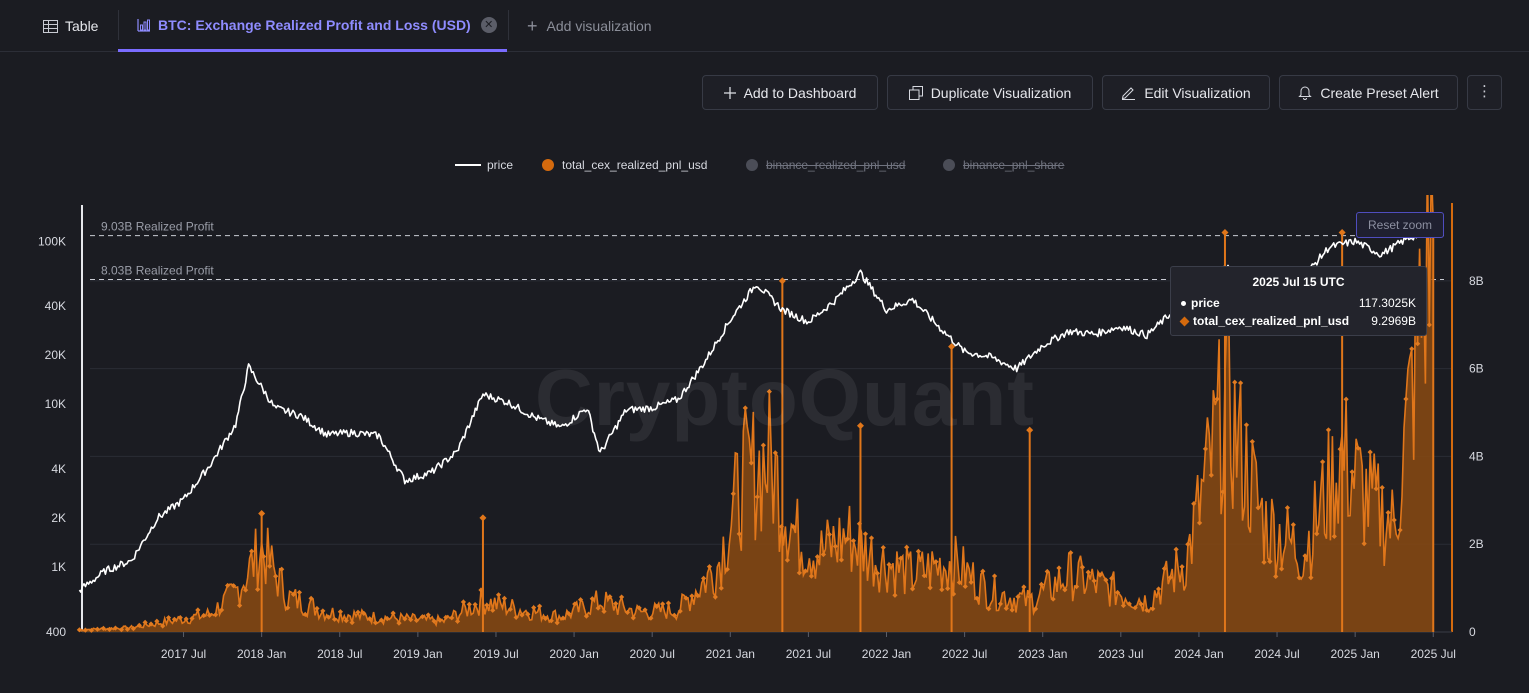 The image size is (1529, 693). Describe the element at coordinates (964, 654) in the screenshot. I see `x-tick-label: 2022 Jul` at that location.